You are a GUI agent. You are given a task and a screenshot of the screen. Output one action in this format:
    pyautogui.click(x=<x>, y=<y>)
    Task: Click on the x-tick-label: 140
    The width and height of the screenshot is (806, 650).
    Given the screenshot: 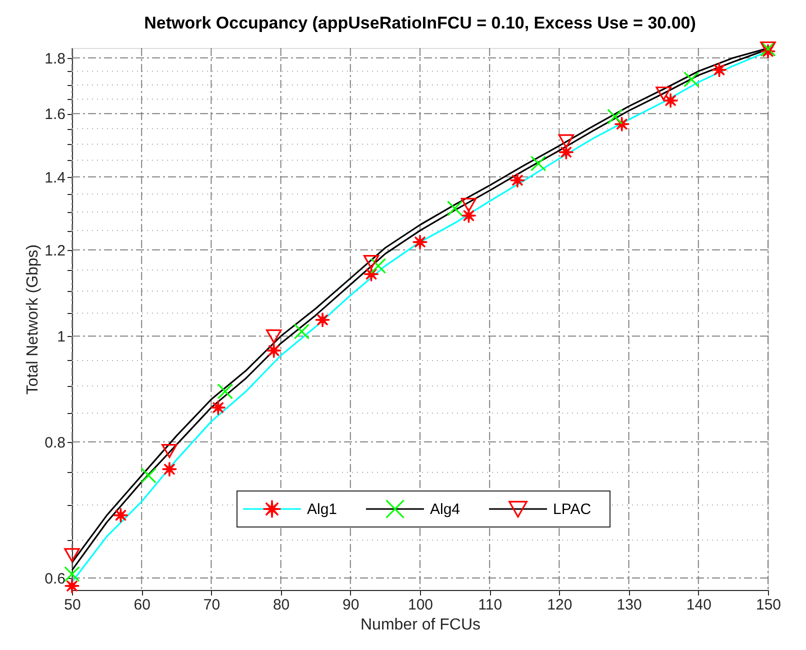 What is the action you would take?
    pyautogui.click(x=699, y=605)
    